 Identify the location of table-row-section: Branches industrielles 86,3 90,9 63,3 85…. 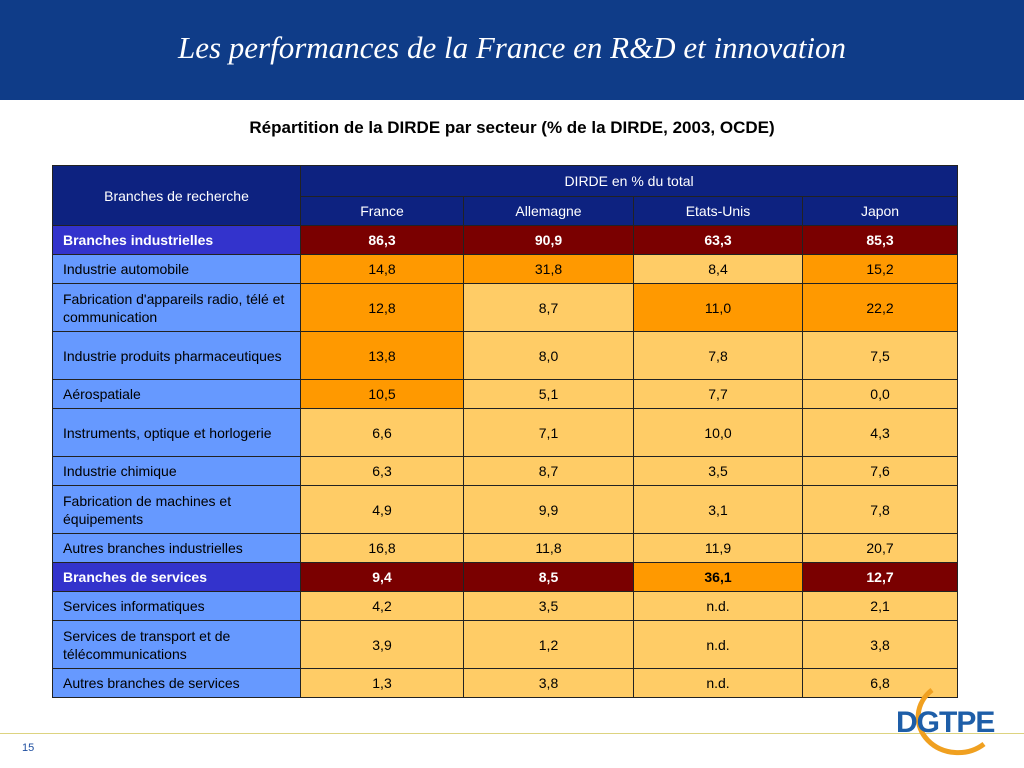
(505, 240).